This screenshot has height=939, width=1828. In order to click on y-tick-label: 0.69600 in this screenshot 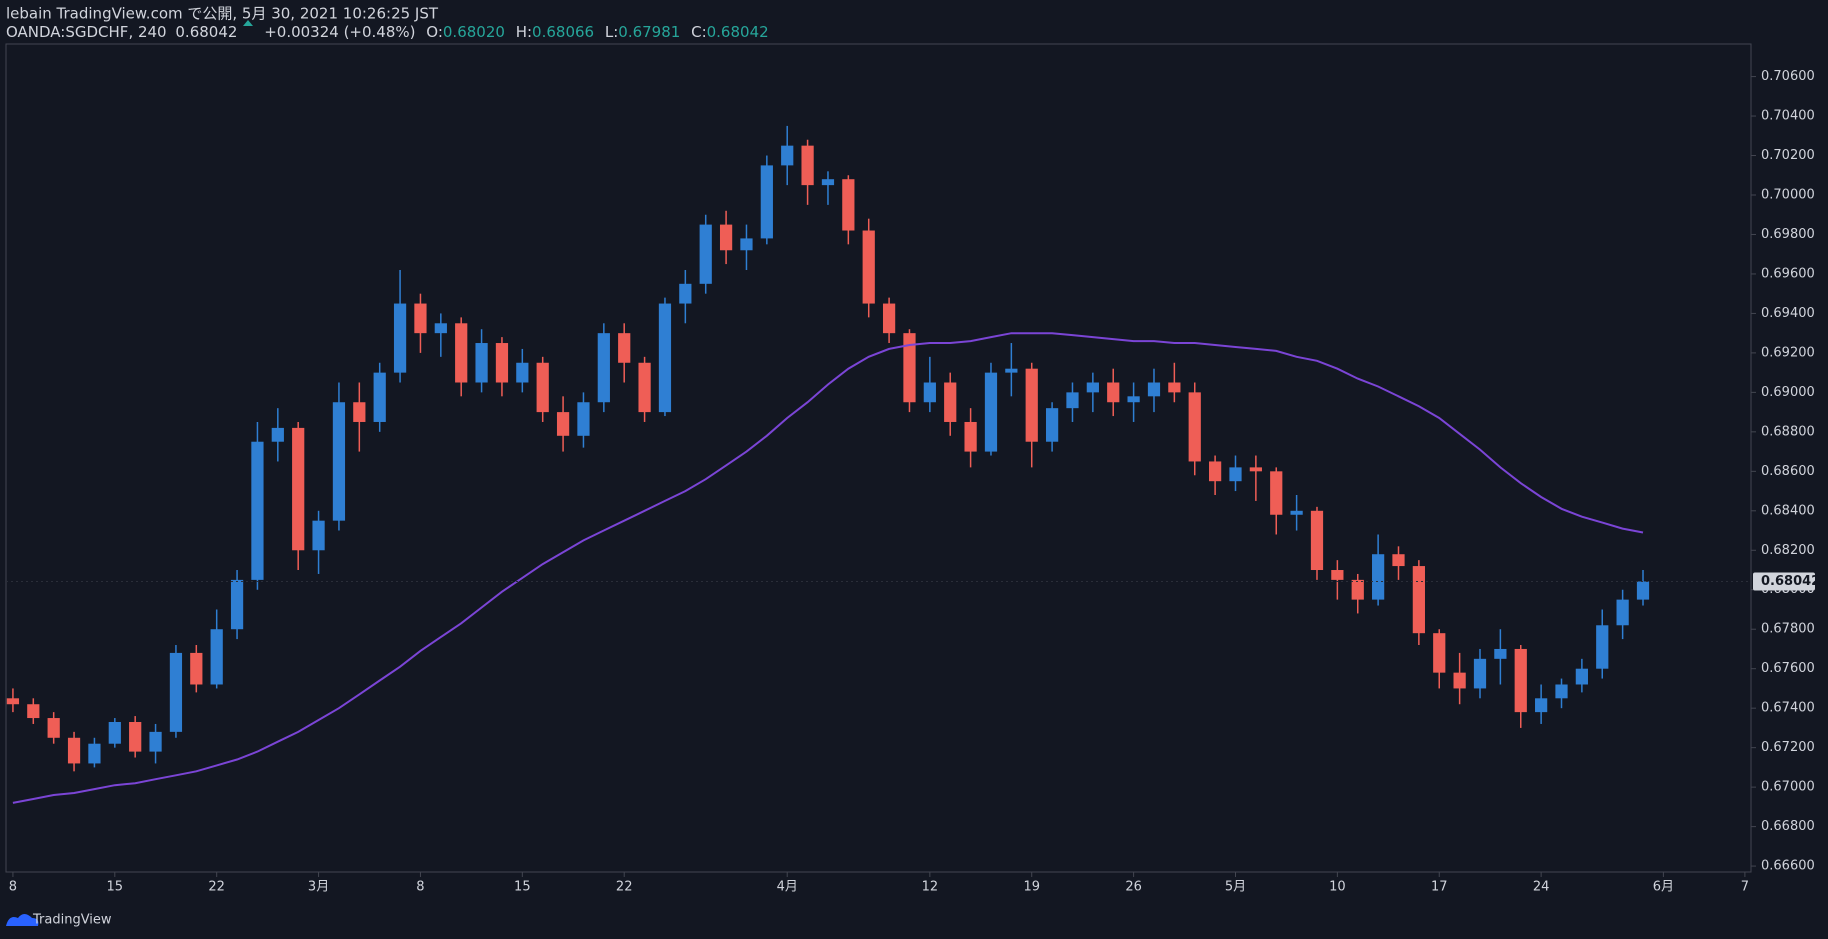, I will do `click(1788, 273)`.